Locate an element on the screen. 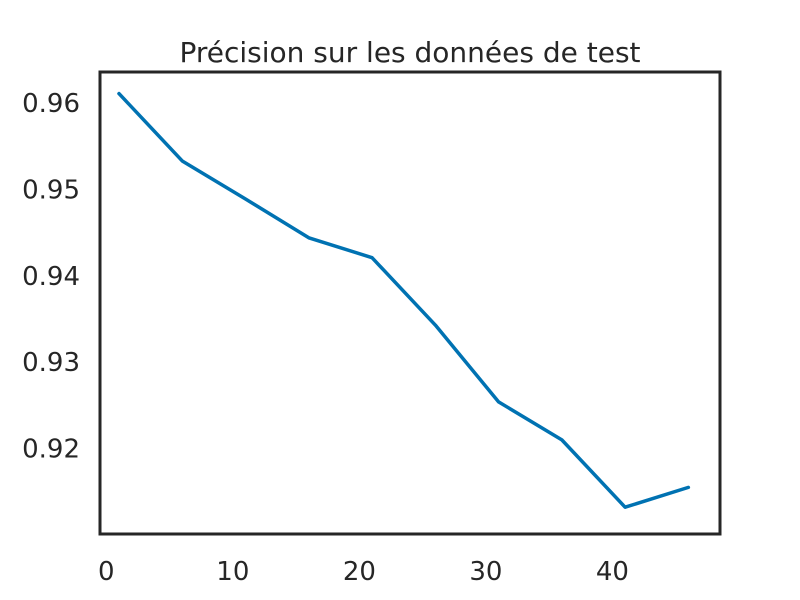 Image resolution: width=800 pixels, height=600 pixels. y-axis-ticks: 0.92 0.93 0.94 0.95 0.96 is located at coordinates (51, 276).